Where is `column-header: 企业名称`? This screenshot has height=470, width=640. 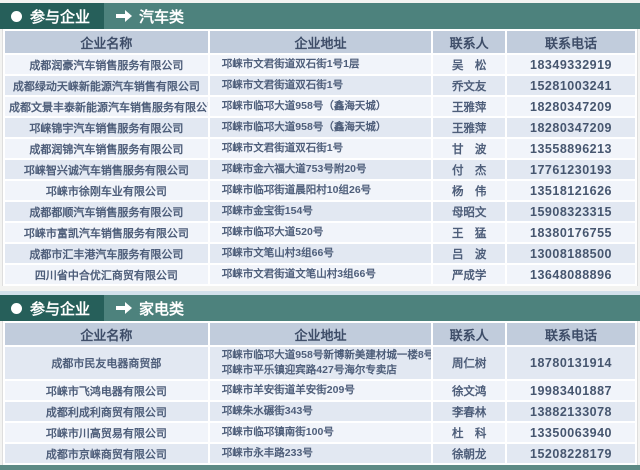 column-header: 企业名称 is located at coordinates (106, 334).